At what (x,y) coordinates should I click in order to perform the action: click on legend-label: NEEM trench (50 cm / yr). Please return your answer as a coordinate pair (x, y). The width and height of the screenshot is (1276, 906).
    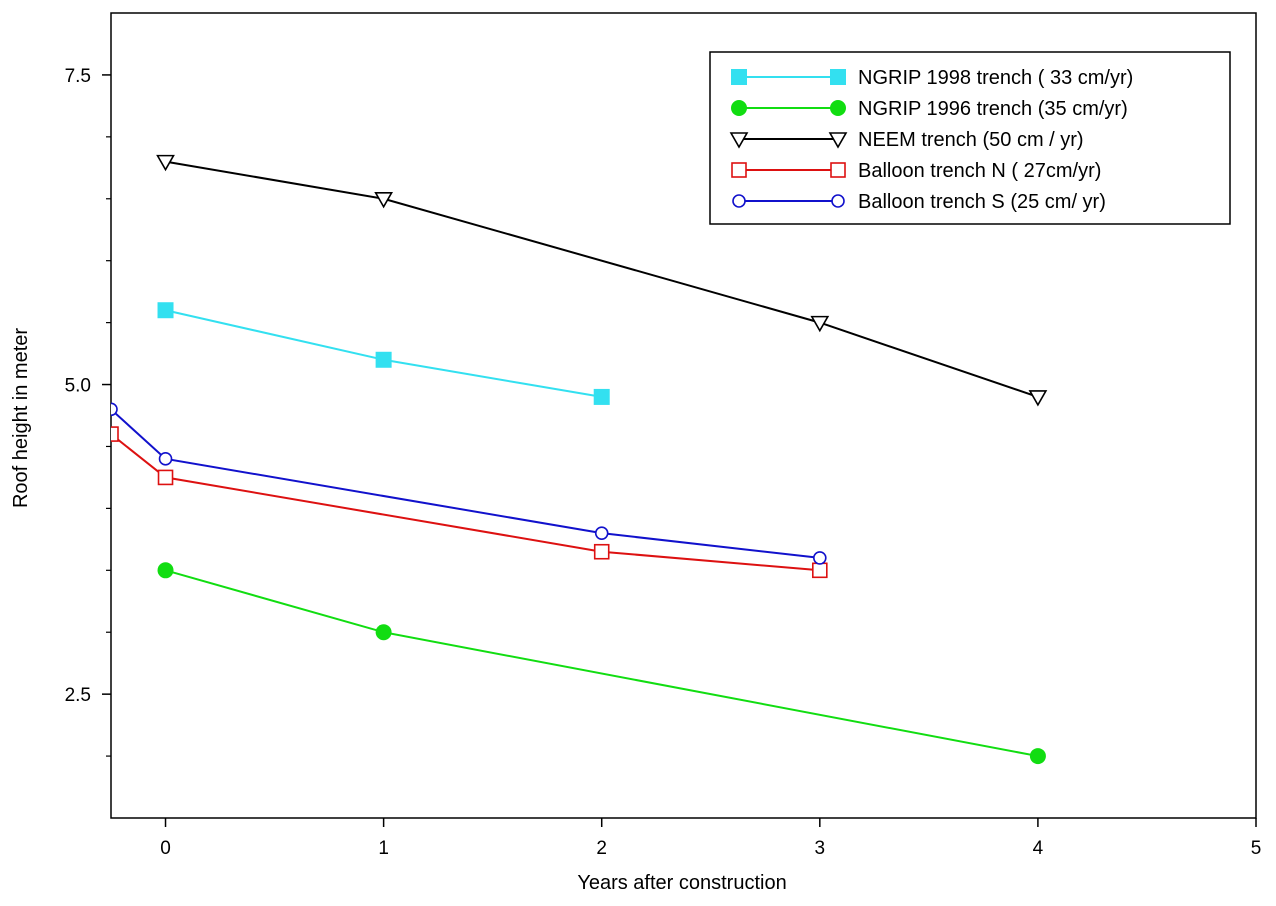
    Looking at the image, I should click on (971, 140).